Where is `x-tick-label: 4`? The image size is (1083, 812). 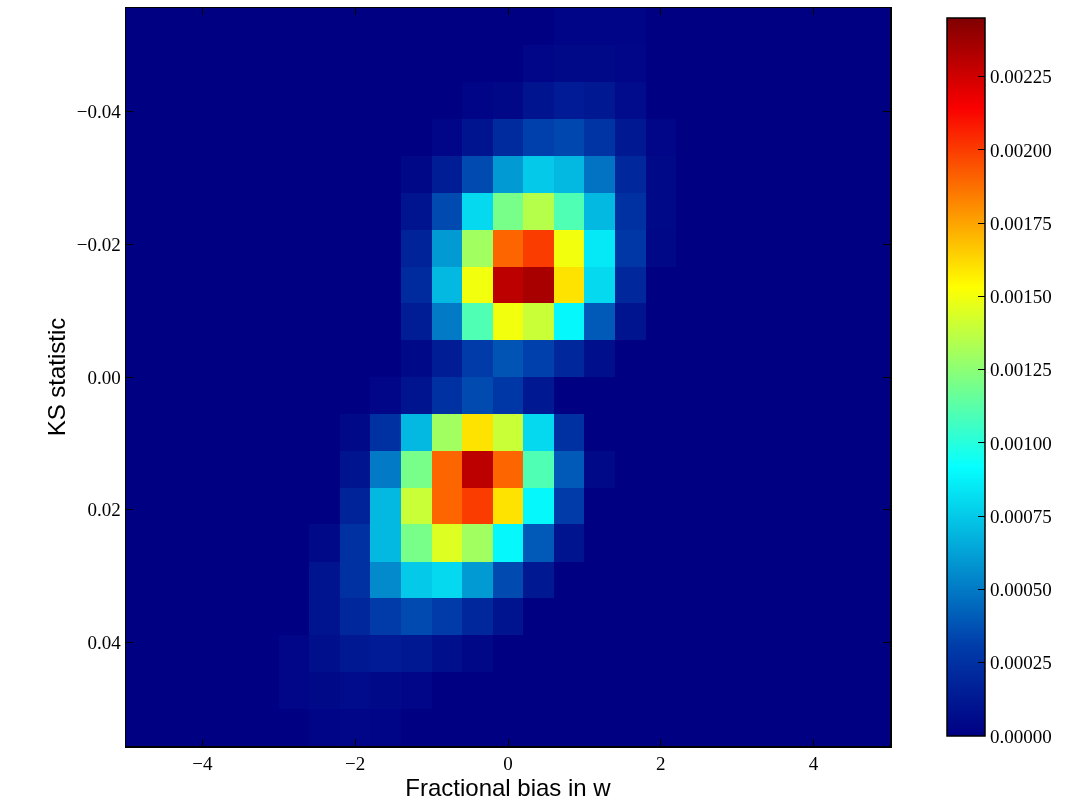 x-tick-label: 4 is located at coordinates (813, 764).